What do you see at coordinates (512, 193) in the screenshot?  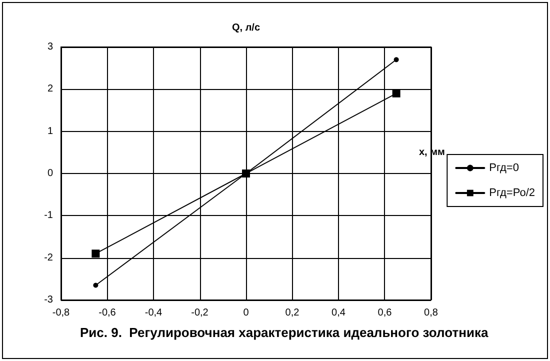 I see `legend-label: Ргд=Ро/2` at bounding box center [512, 193].